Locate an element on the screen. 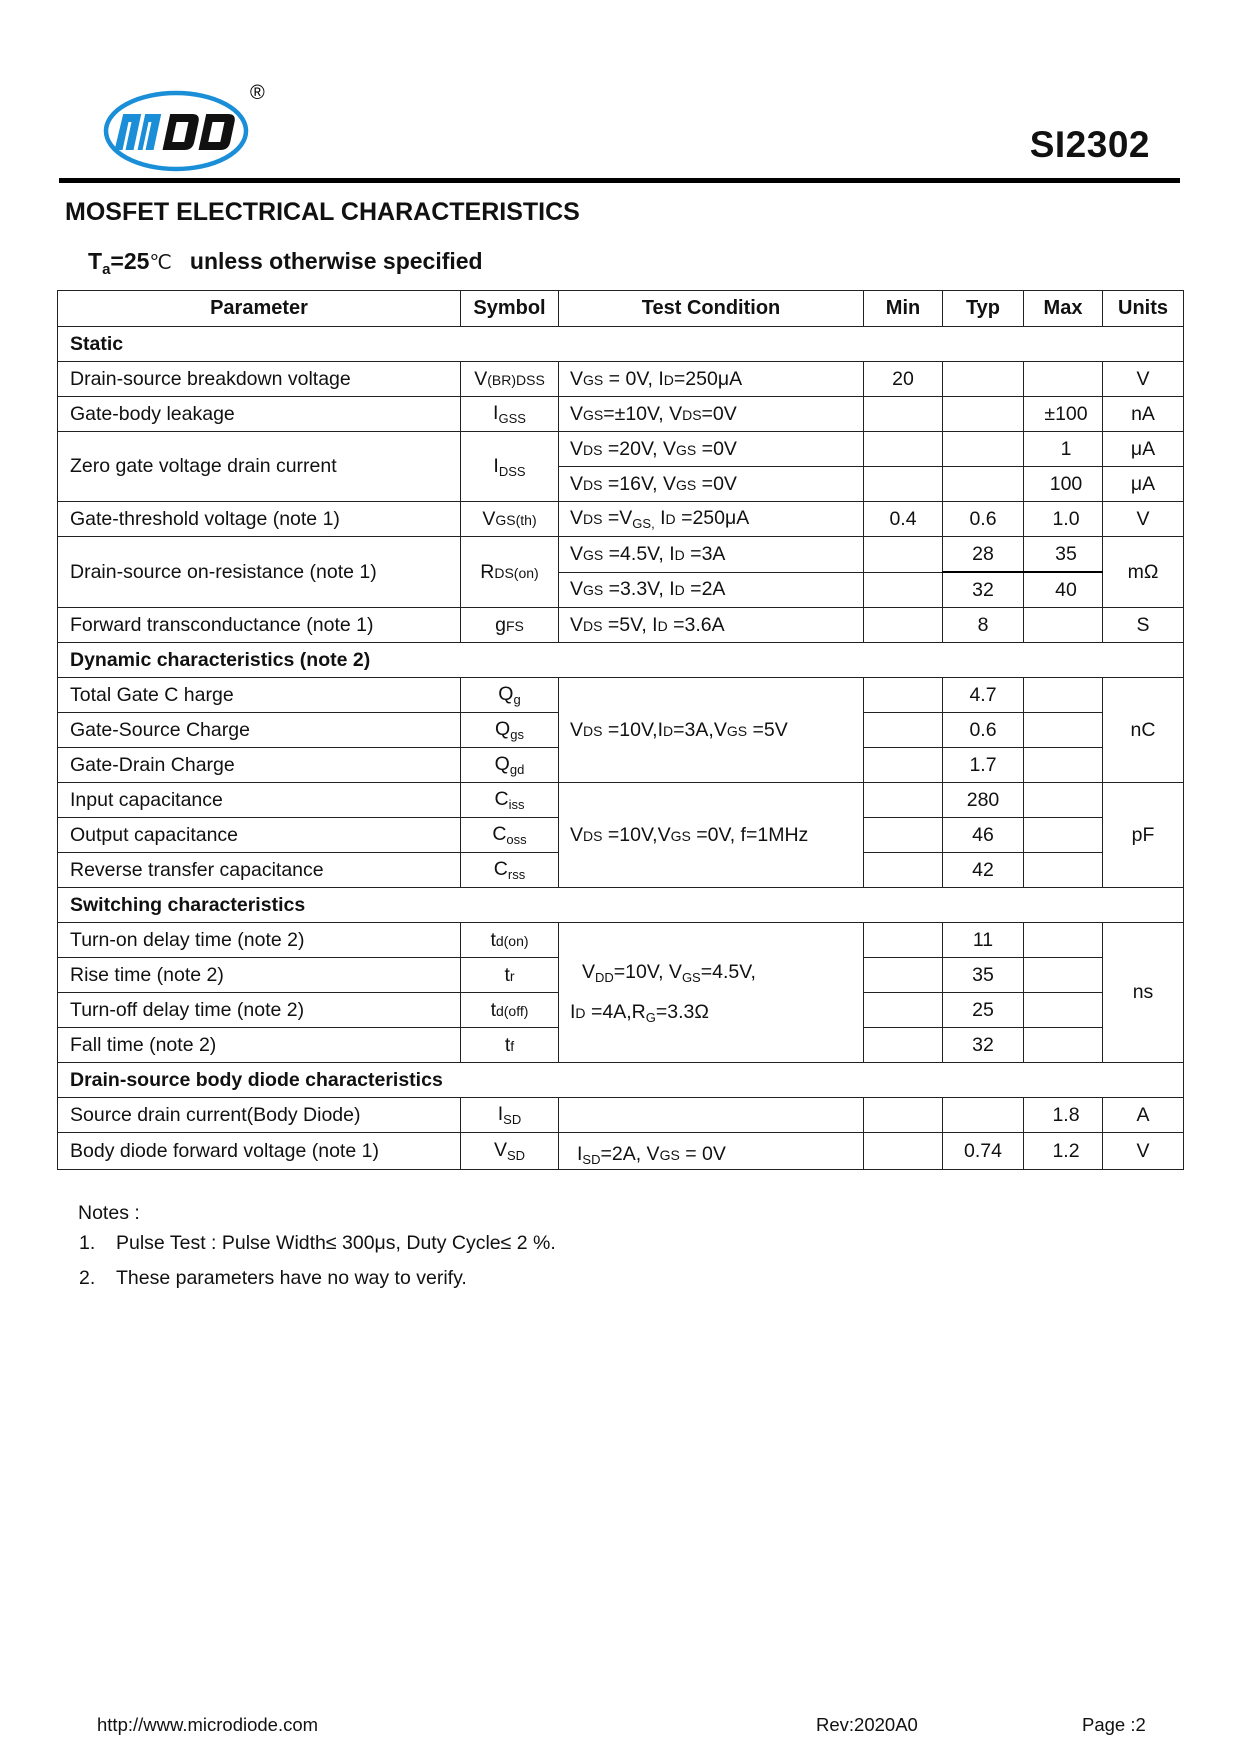  registered-mark: ® is located at coordinates (257, 93).